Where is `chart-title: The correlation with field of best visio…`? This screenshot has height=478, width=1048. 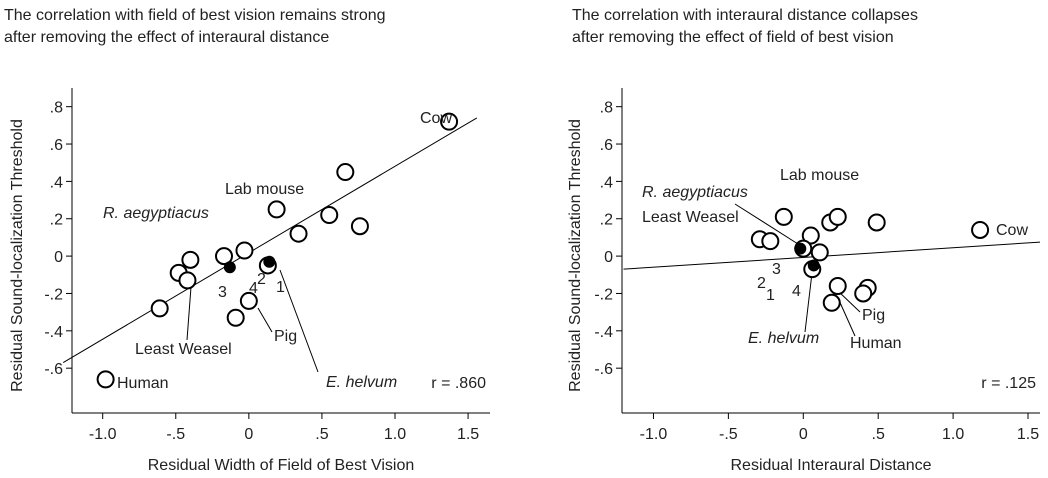
chart-title: The correlation with field of best visio… is located at coordinates (195, 15).